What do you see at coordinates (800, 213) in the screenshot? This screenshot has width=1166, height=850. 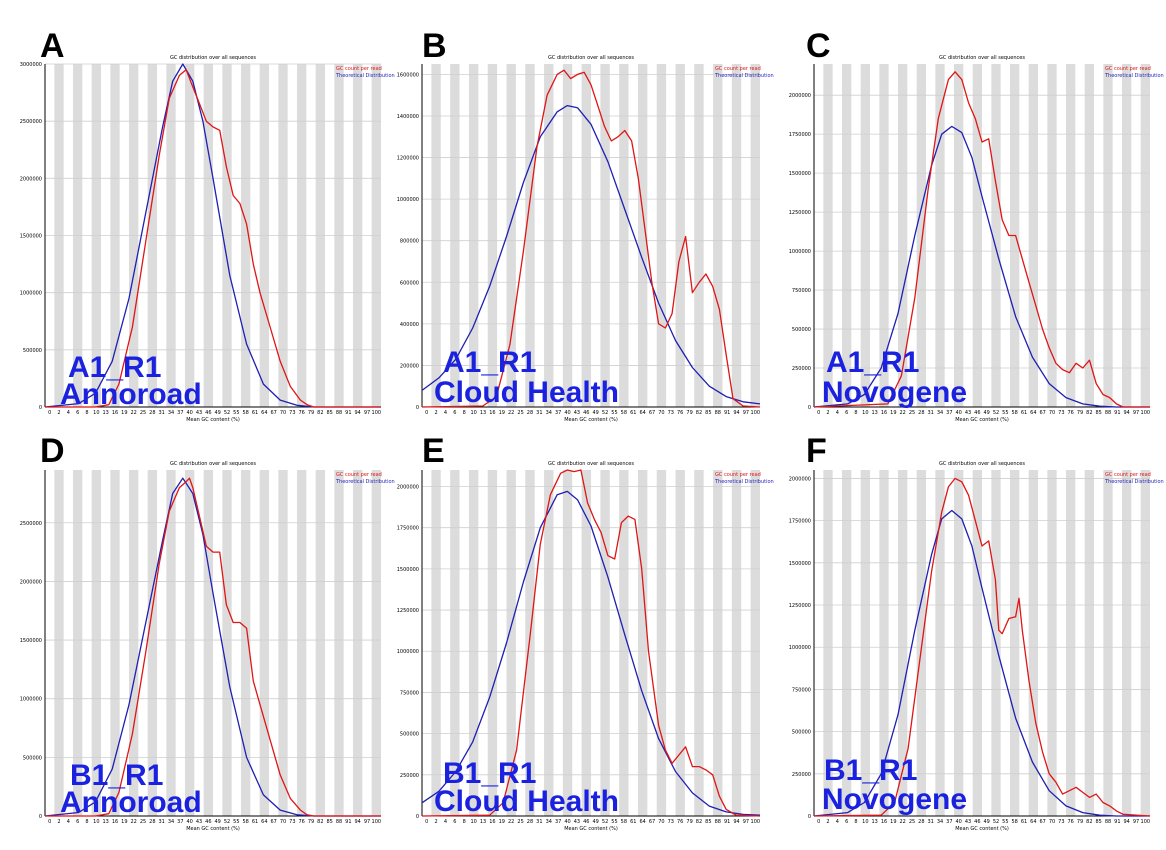 I see `y-tick-label: 1250000` at bounding box center [800, 213].